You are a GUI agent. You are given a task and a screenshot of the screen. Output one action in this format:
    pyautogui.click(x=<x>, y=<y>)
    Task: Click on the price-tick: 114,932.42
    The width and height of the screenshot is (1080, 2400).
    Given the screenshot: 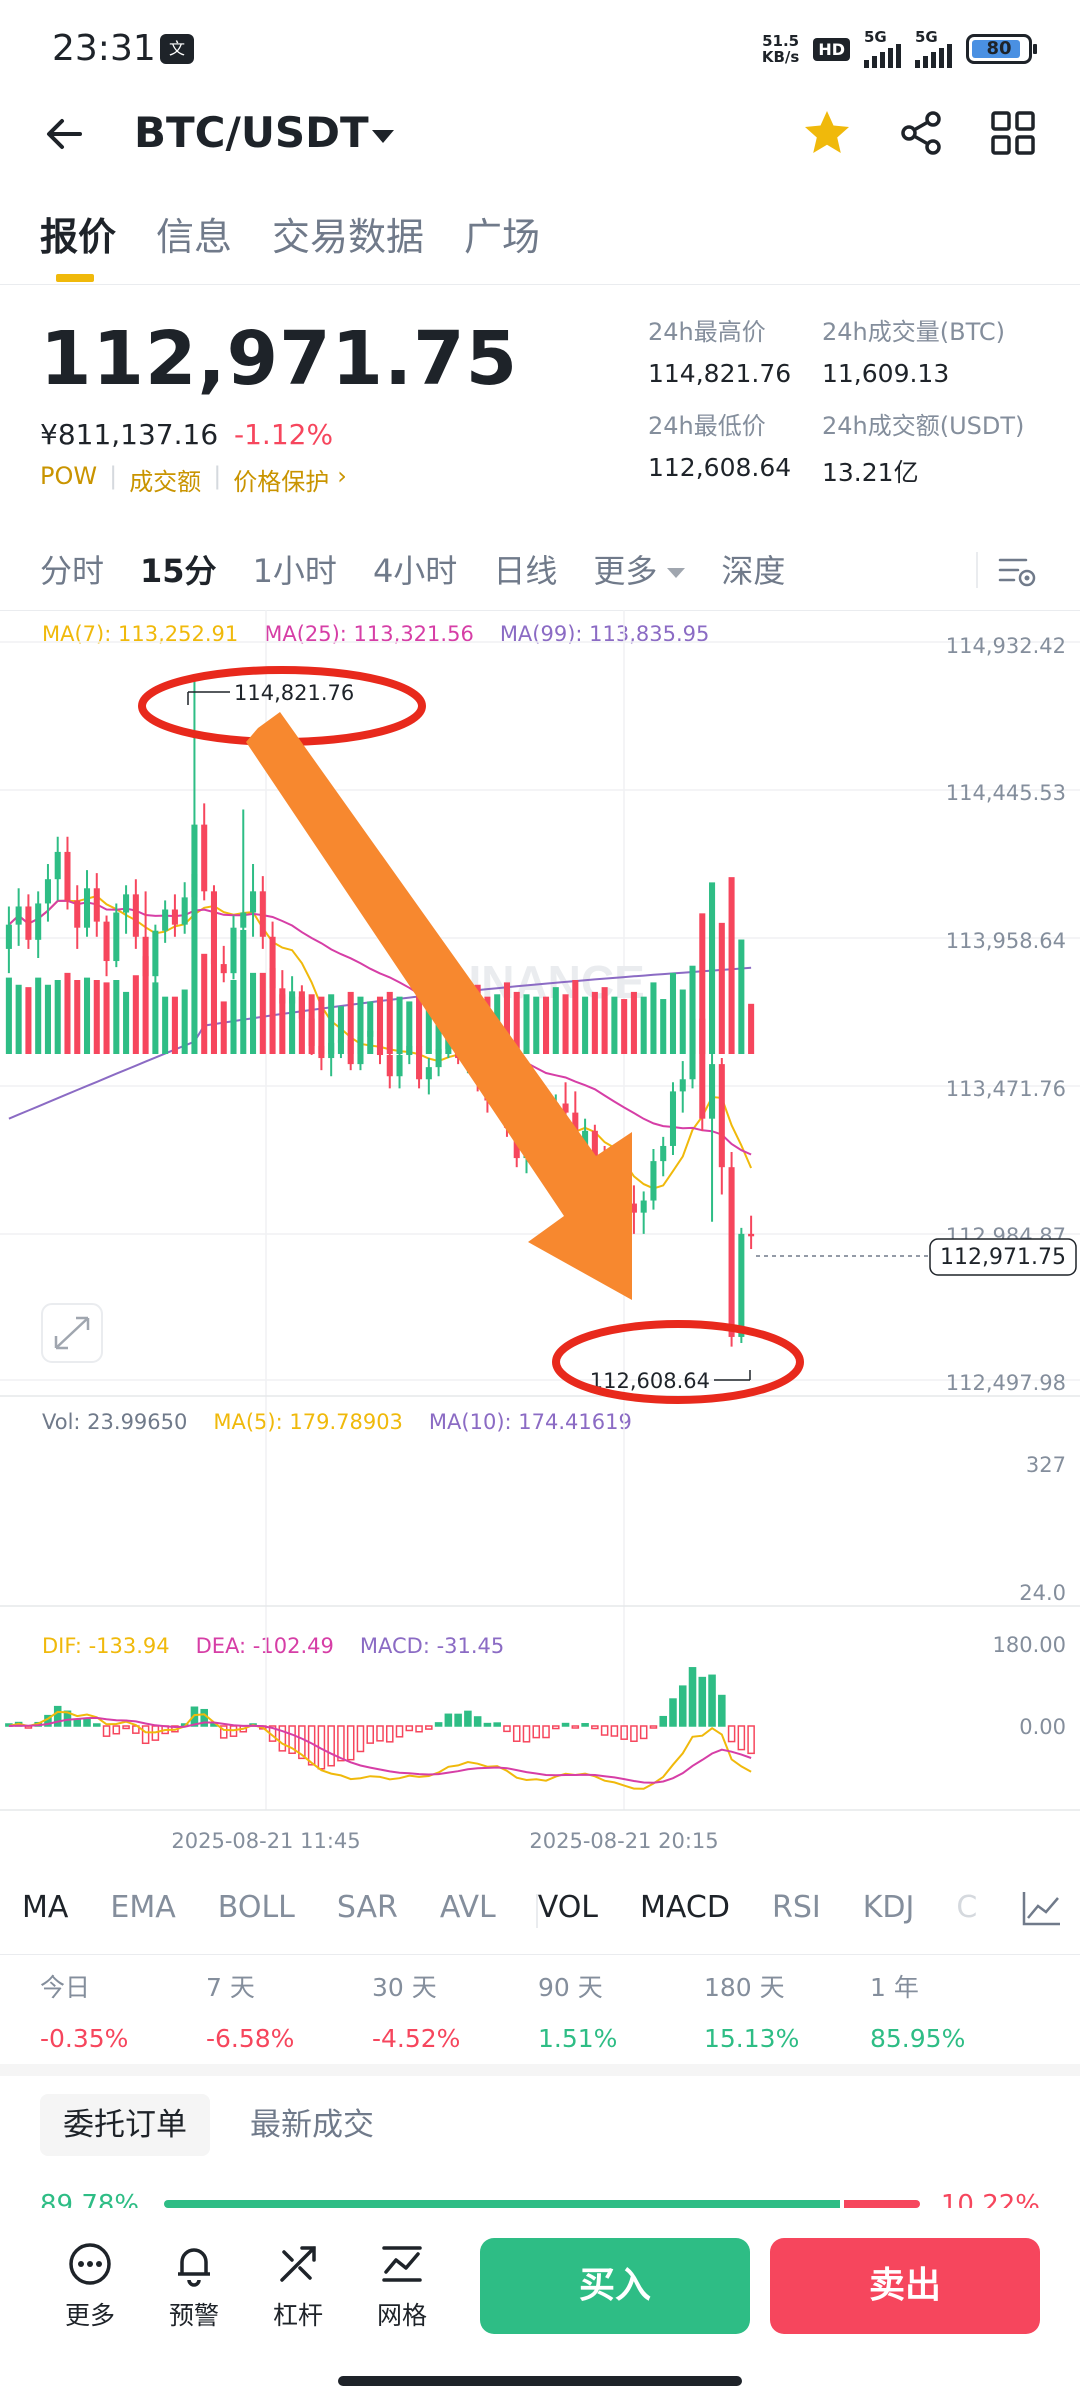 What is the action you would take?
    pyautogui.click(x=1006, y=646)
    